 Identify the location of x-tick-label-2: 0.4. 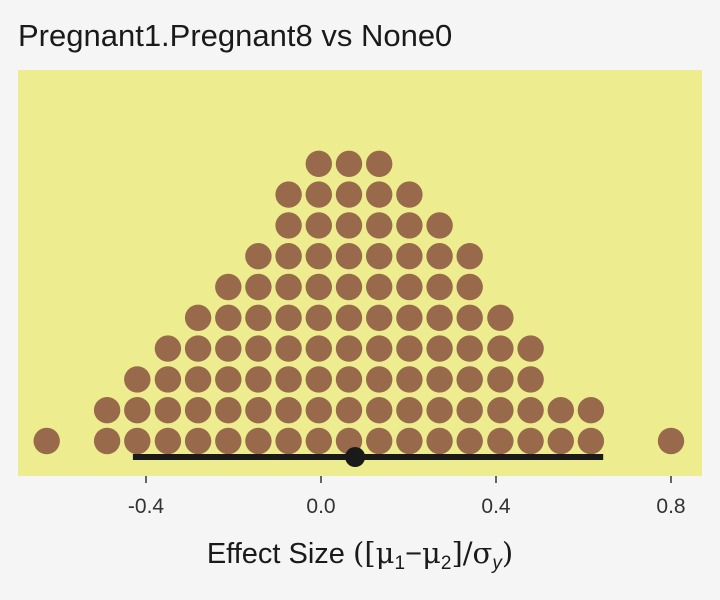
(496, 506).